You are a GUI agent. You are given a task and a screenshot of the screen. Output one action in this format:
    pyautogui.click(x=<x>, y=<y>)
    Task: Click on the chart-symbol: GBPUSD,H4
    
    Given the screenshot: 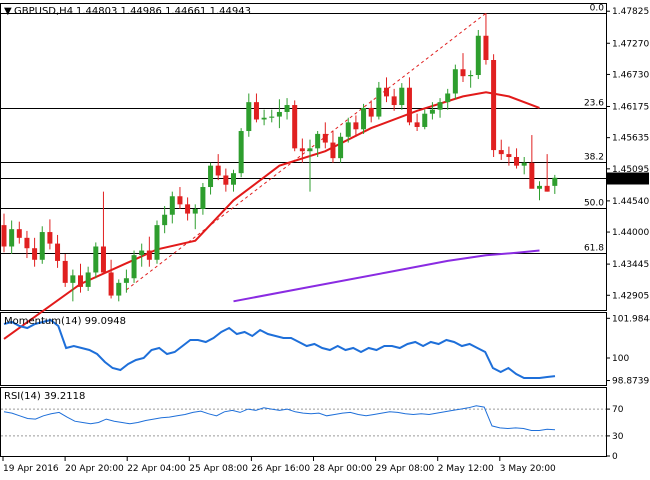 What is the action you would take?
    pyautogui.click(x=43, y=11)
    